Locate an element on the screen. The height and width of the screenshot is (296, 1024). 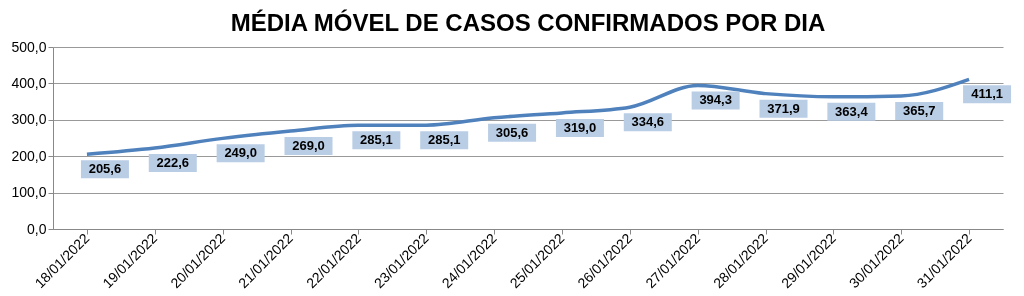
y-tick-label: 200,0 is located at coordinates (29, 155).